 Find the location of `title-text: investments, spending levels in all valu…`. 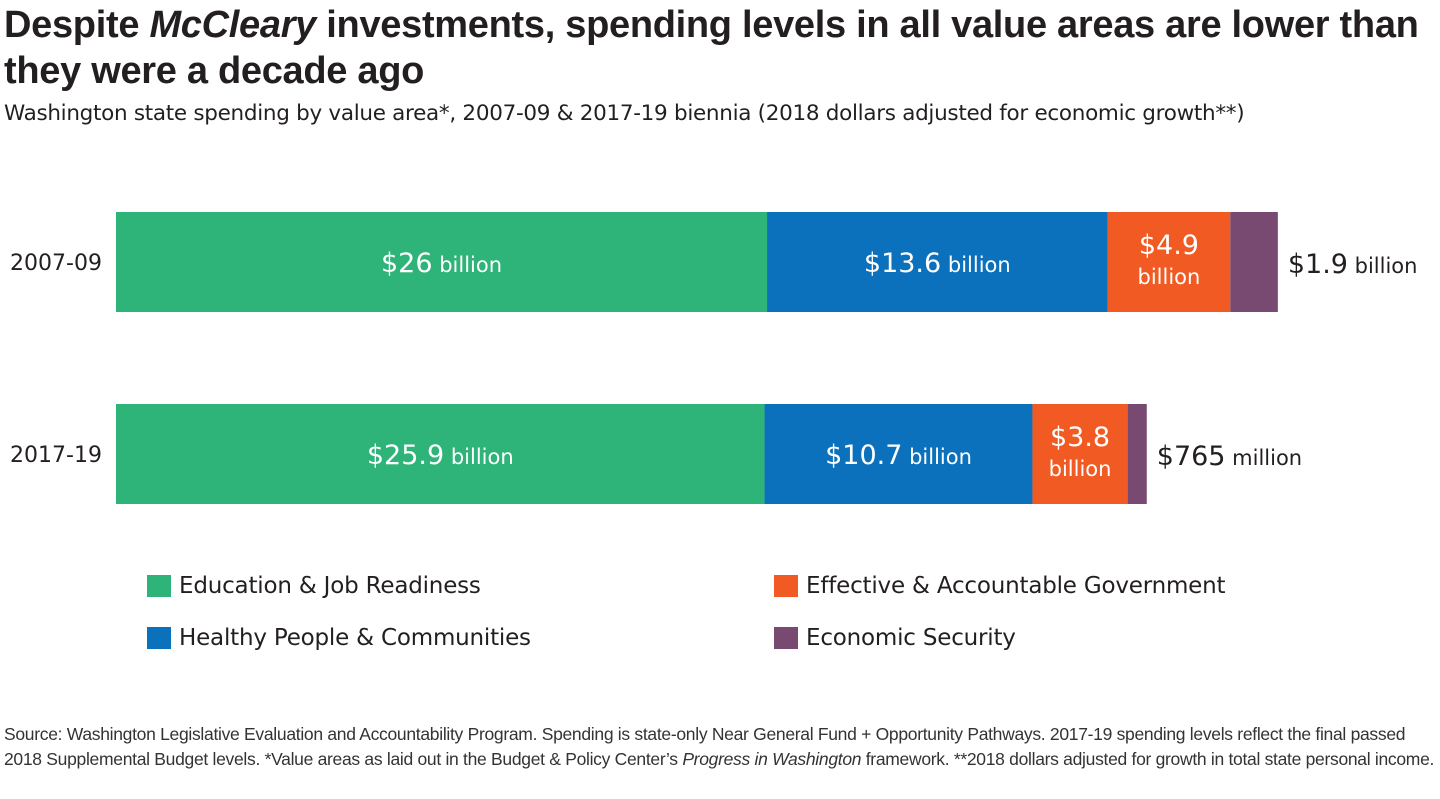

title-text: investments, spending levels in all valu… is located at coordinates (711, 48).